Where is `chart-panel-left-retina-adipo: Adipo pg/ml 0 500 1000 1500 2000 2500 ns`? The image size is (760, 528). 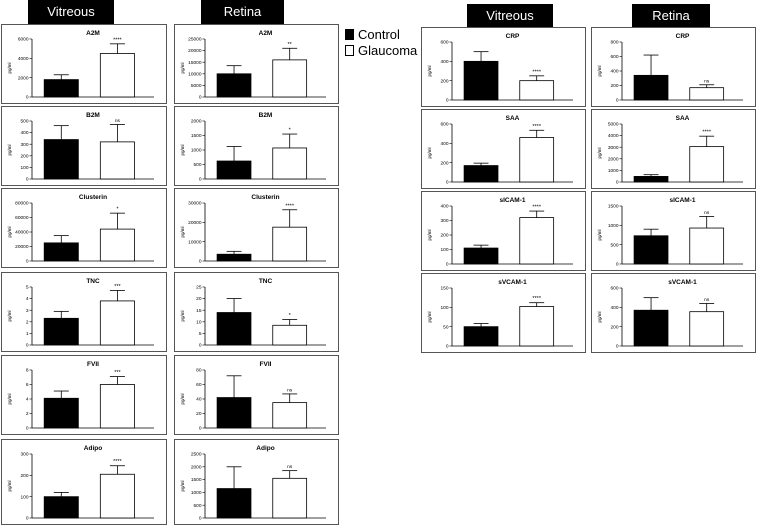
chart-panel-left-retina-adipo: Adipo pg/ml 0 500 1000 1500 2000 2500 ns is located at coordinates (256, 482).